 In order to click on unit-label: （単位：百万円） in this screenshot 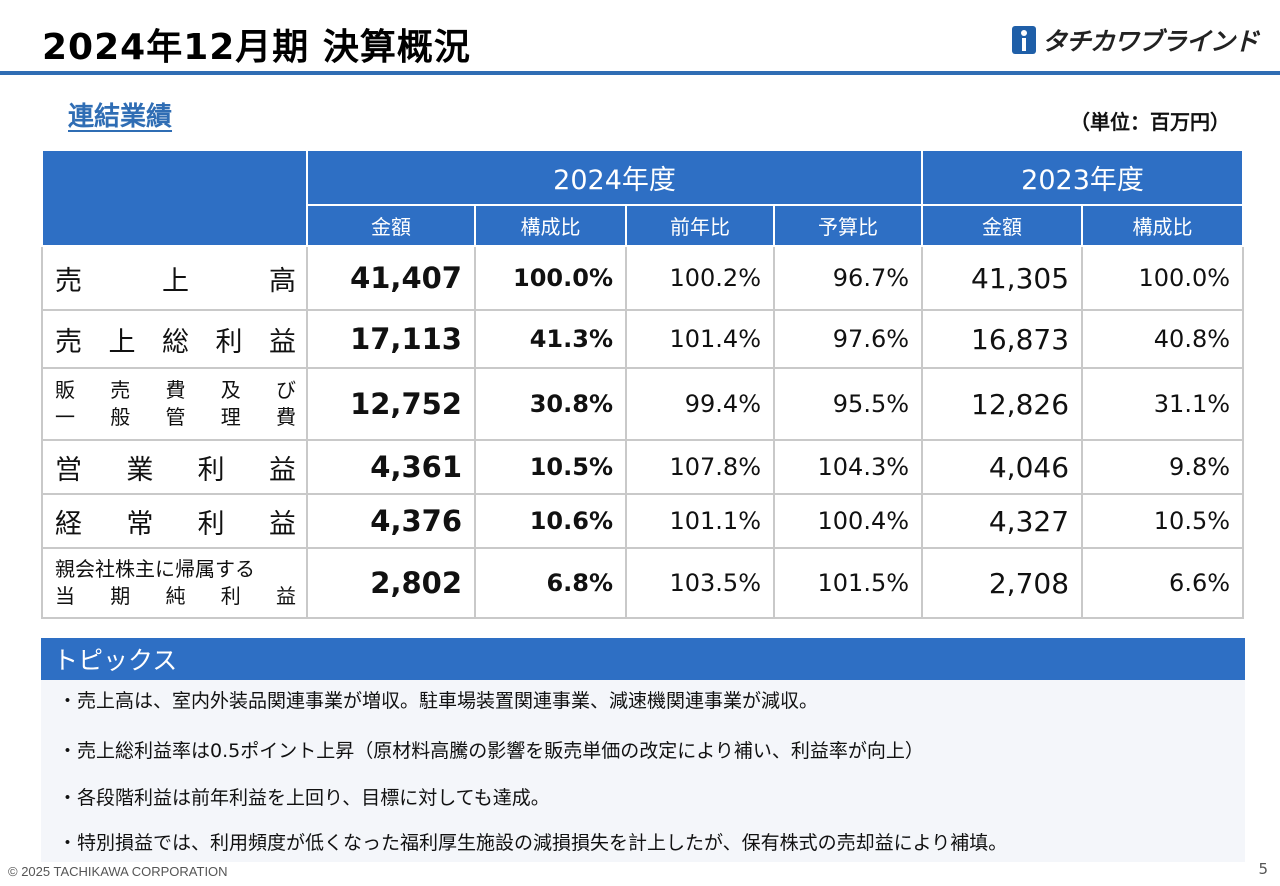, I will do `click(1150, 122)`.